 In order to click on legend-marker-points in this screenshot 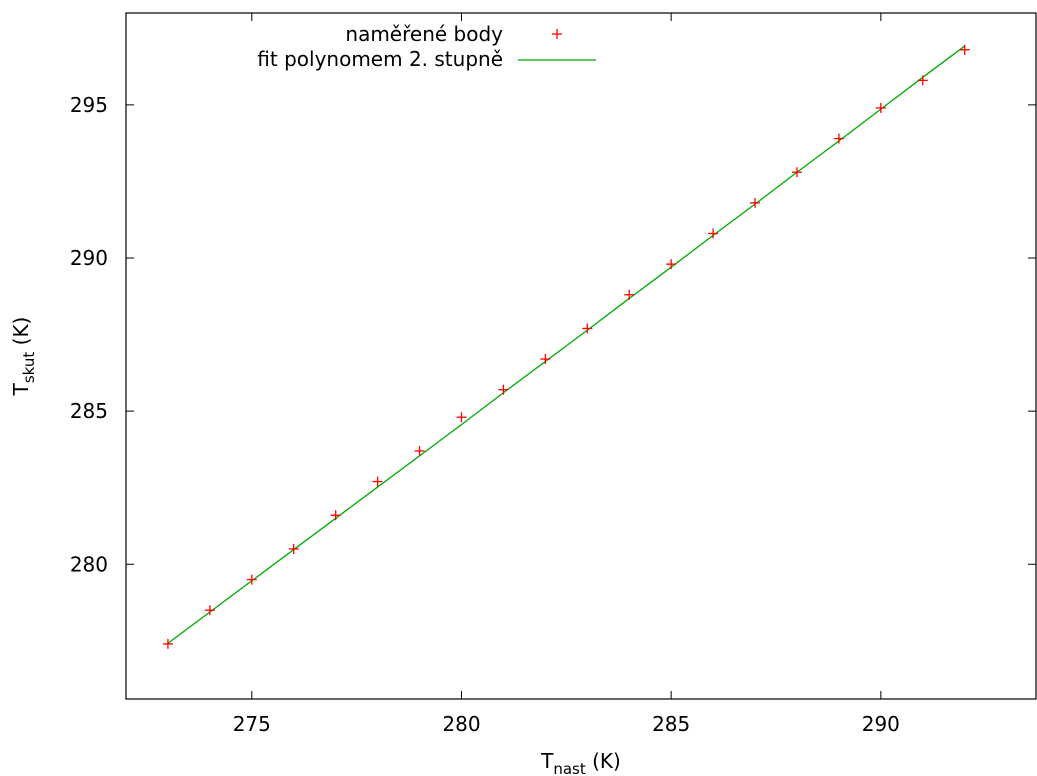, I will do `click(557, 34)`.